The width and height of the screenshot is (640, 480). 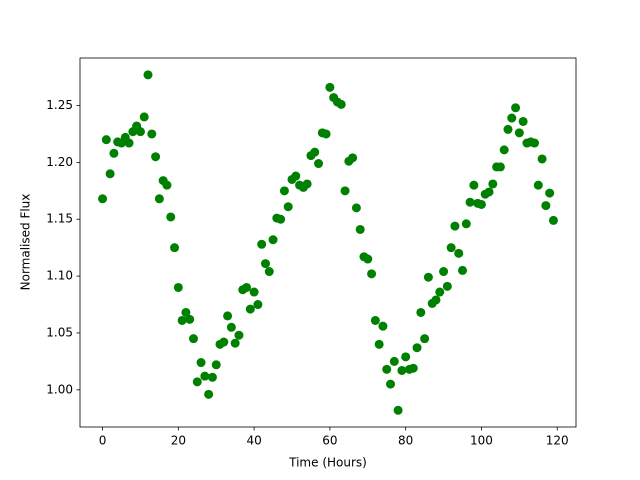 What do you see at coordinates (178, 441) in the screenshot?
I see `x-tick-label: 20` at bounding box center [178, 441].